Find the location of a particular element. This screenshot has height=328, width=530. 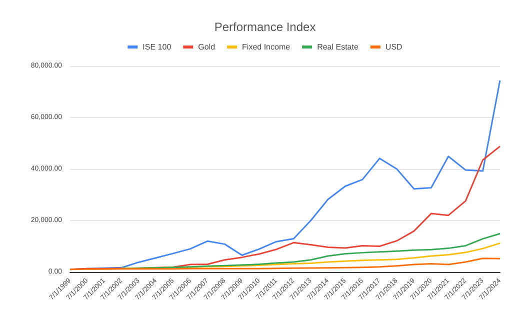

chart-title: Performance Index is located at coordinates (265, 27).